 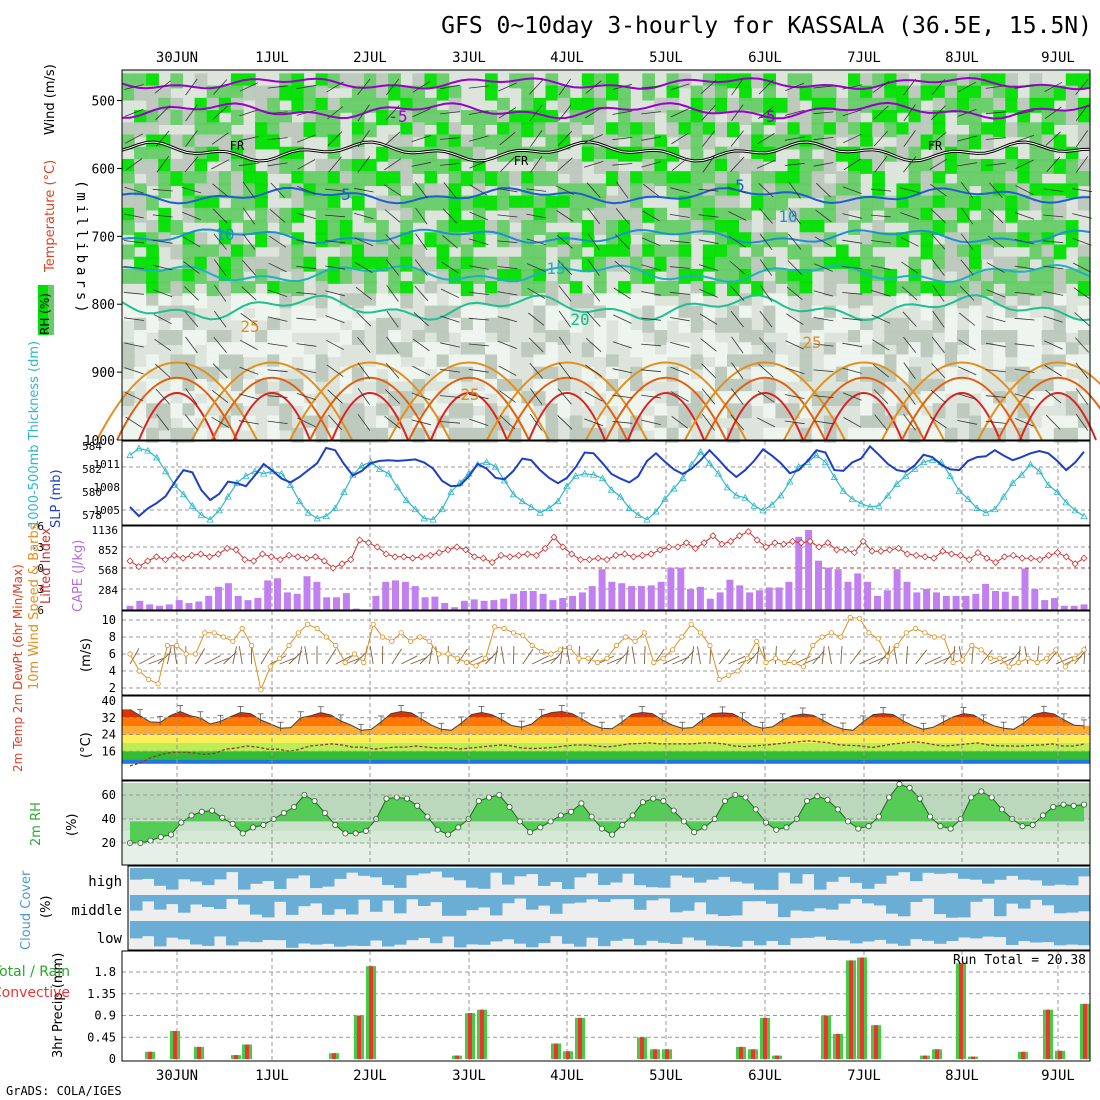 I want to click on lifted-index-tick: -6, so click(x=37, y=526).